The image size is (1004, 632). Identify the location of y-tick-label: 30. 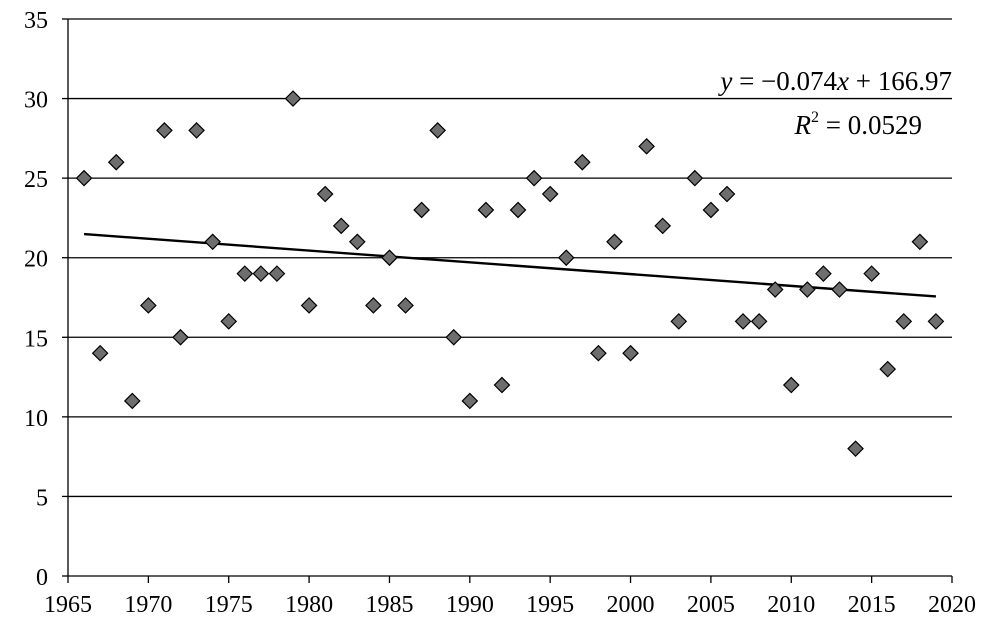
(36, 101).